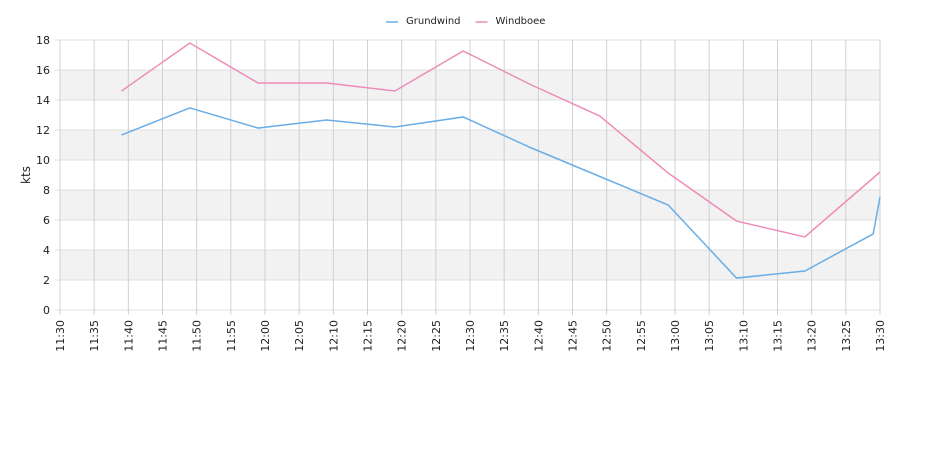 The image size is (940, 450). What do you see at coordinates (46, 250) in the screenshot?
I see `y-tick-label: 4` at bounding box center [46, 250].